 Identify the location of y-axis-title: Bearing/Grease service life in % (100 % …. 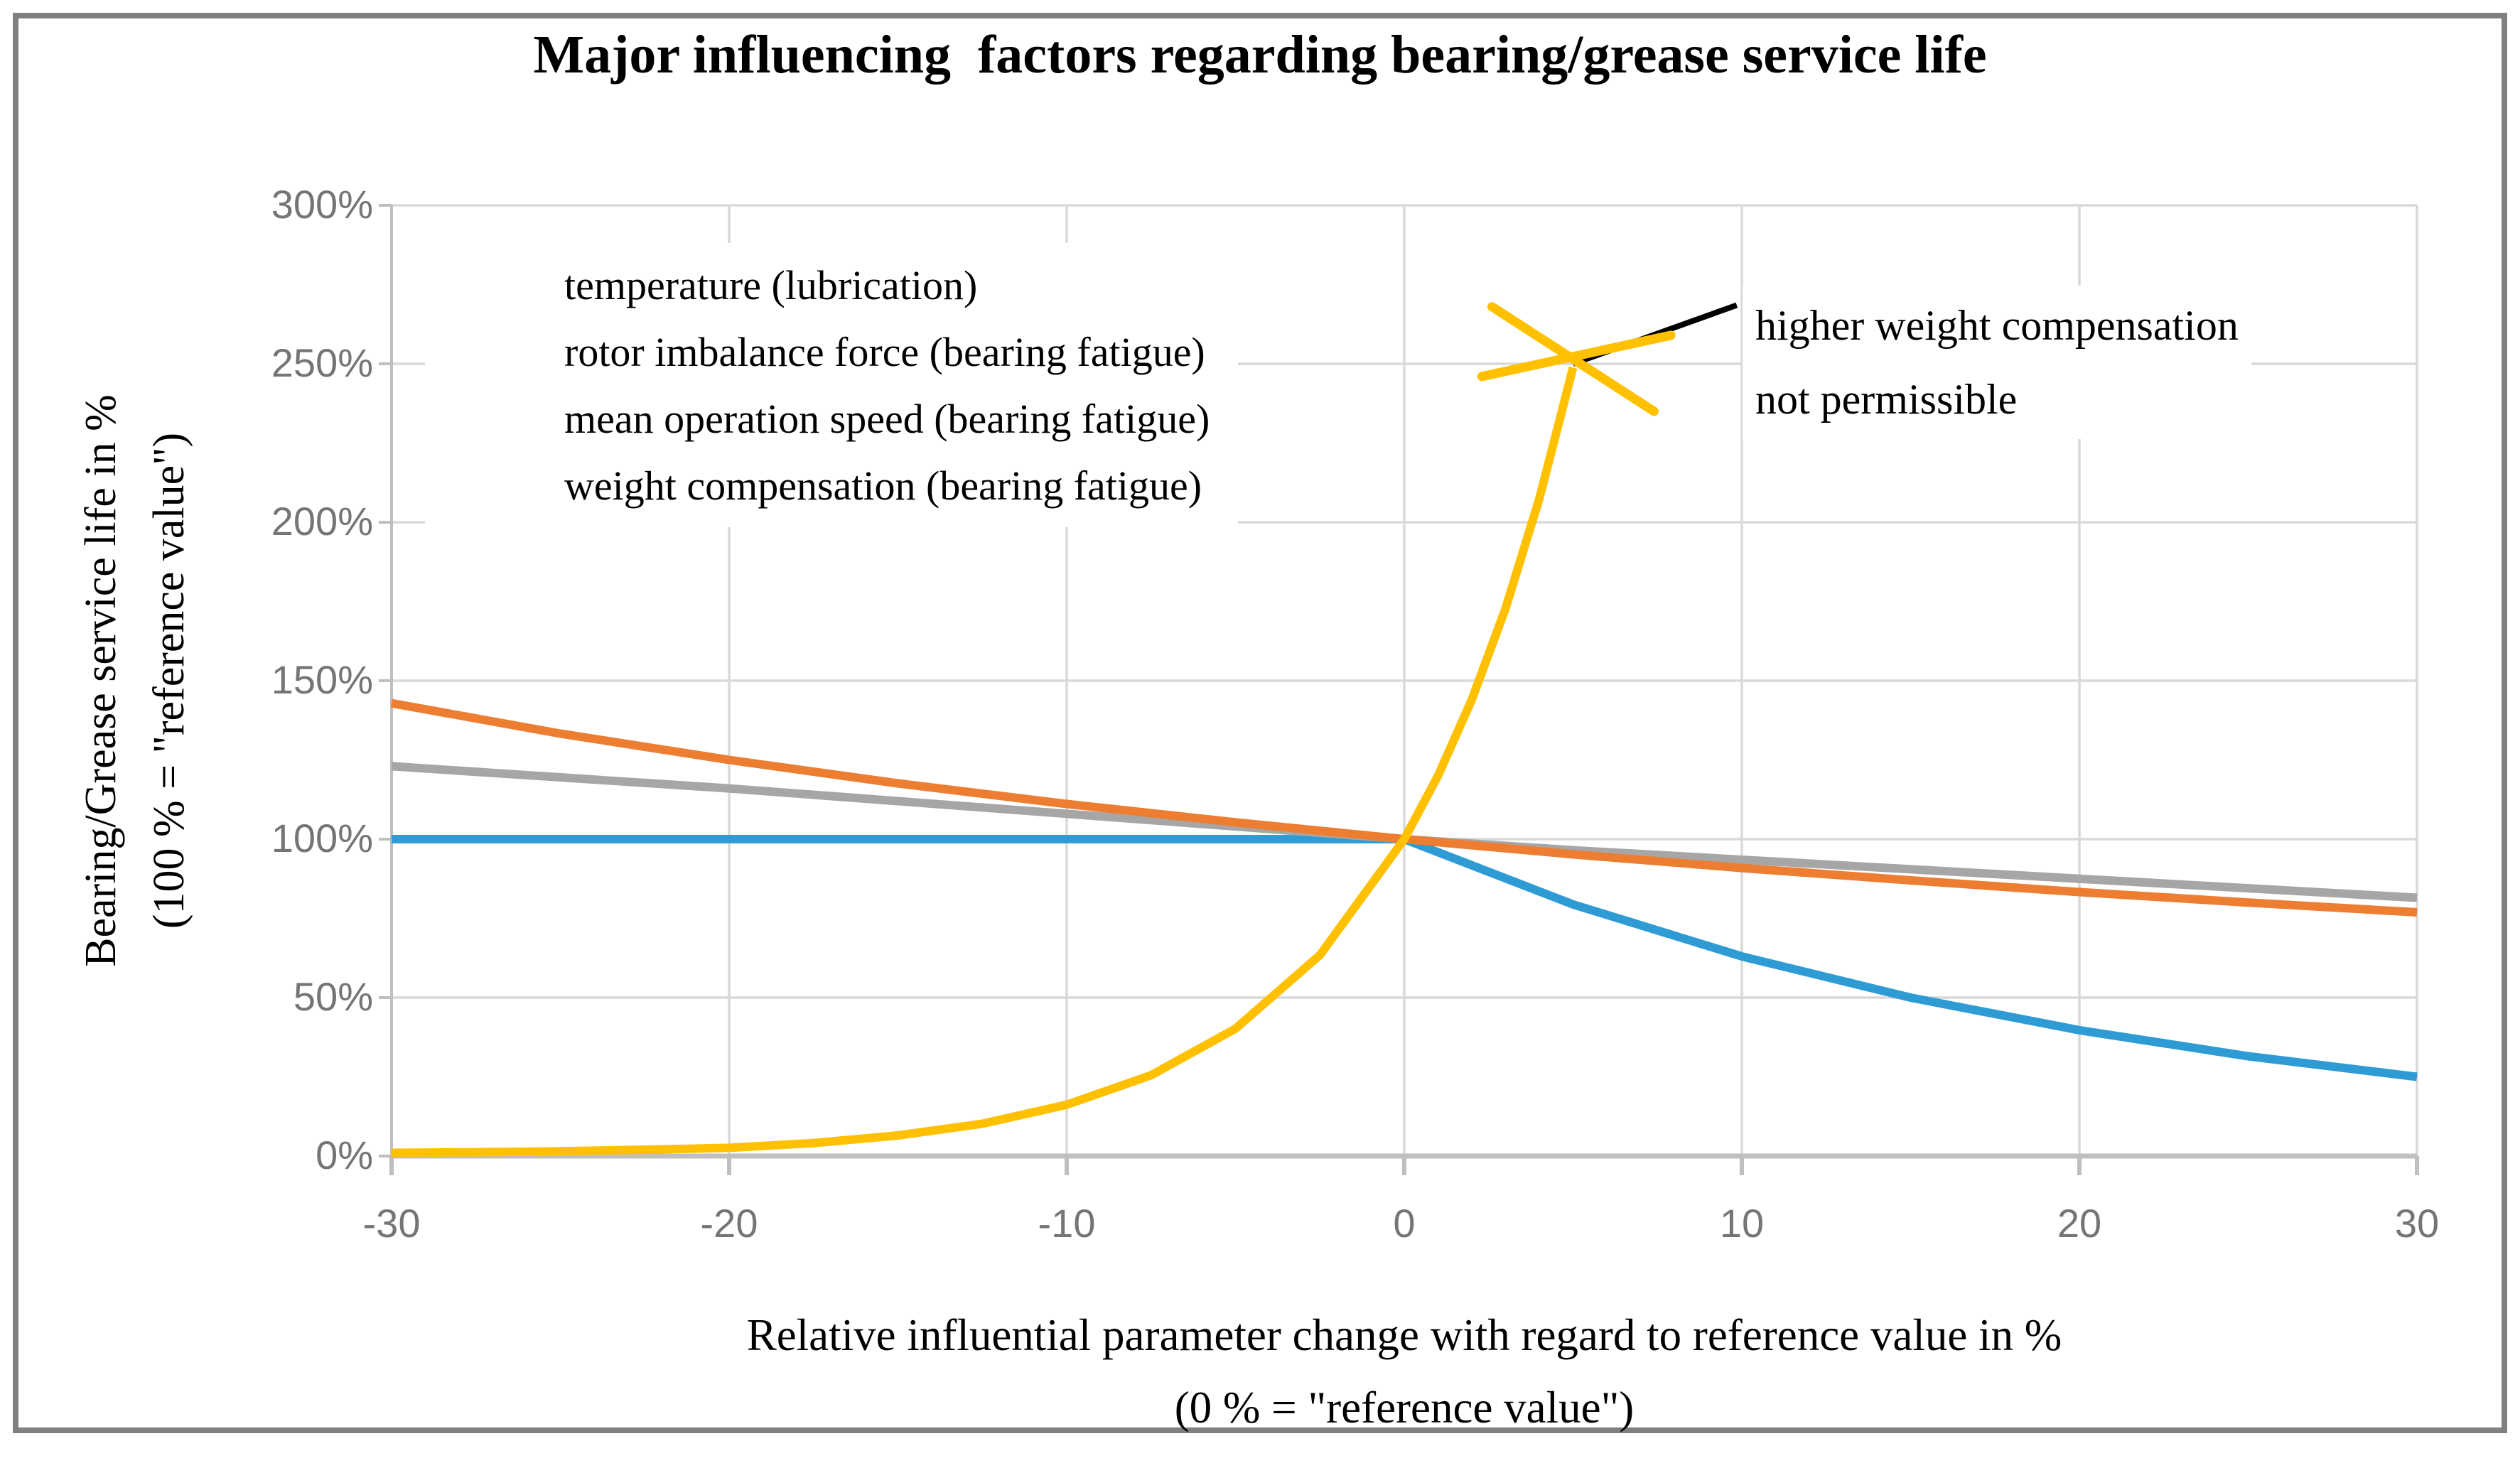
(135, 681).